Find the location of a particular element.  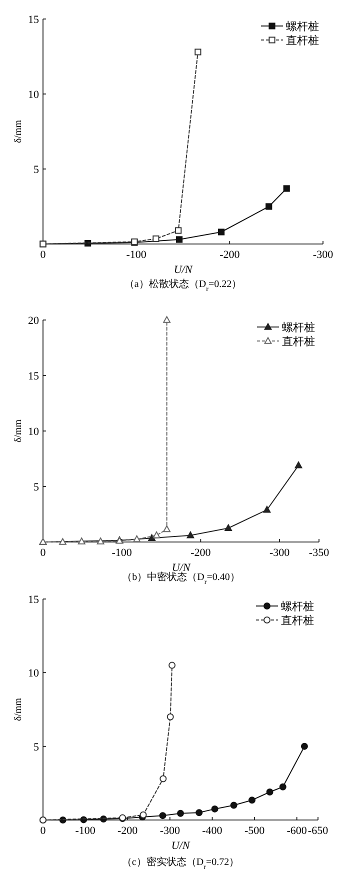

x-tick-label: -500 is located at coordinates (255, 831).